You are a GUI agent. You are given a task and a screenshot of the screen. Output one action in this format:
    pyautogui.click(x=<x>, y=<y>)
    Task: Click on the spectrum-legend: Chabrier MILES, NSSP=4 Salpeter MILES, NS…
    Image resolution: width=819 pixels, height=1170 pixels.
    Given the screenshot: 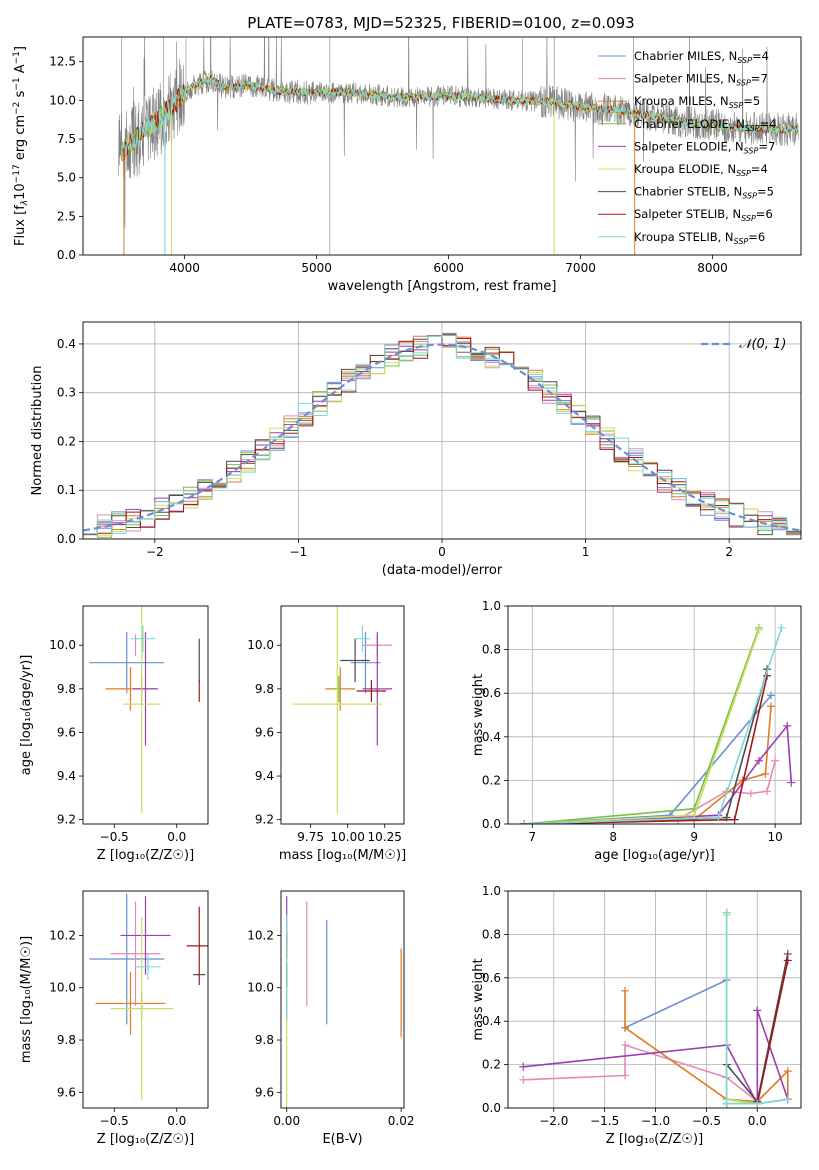 What is the action you would take?
    pyautogui.click(x=687, y=147)
    